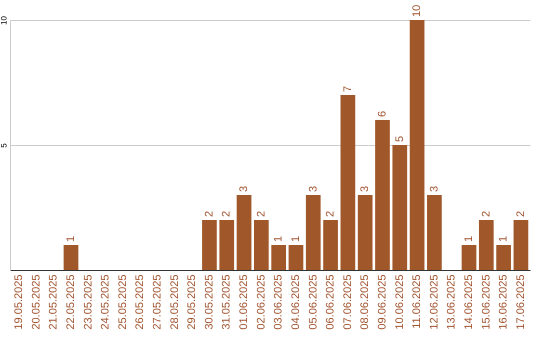  I want to click on x-tick-label: 27.05.2025, so click(158, 302).